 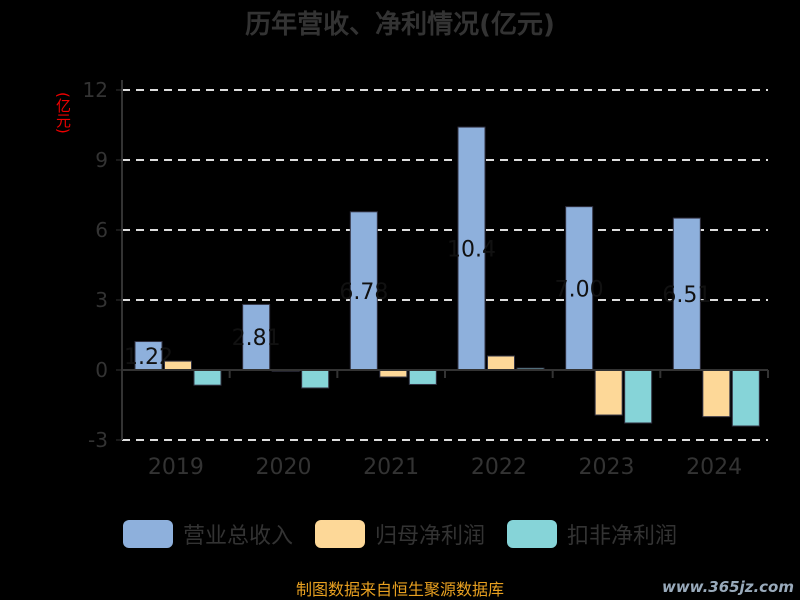 What do you see at coordinates (101, 160) in the screenshot?
I see `y-tick-label: 9` at bounding box center [101, 160].